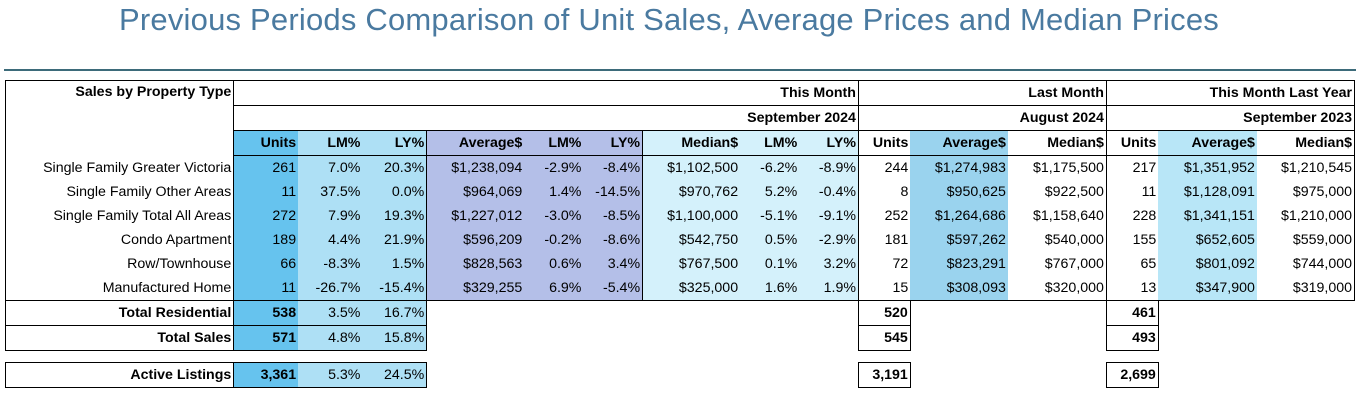 This screenshot has height=400, width=1358. I want to click on total-sales-row-units: 571, so click(266, 338).